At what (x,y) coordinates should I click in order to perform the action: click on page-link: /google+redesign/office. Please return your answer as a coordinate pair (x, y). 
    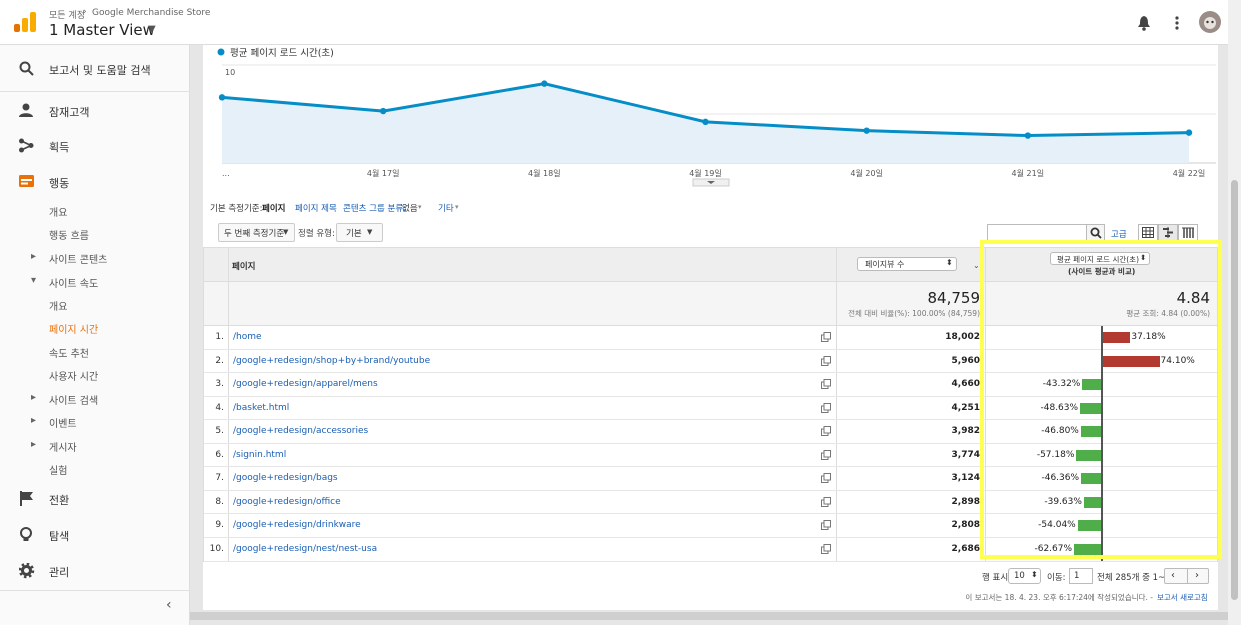
    Looking at the image, I should click on (287, 501).